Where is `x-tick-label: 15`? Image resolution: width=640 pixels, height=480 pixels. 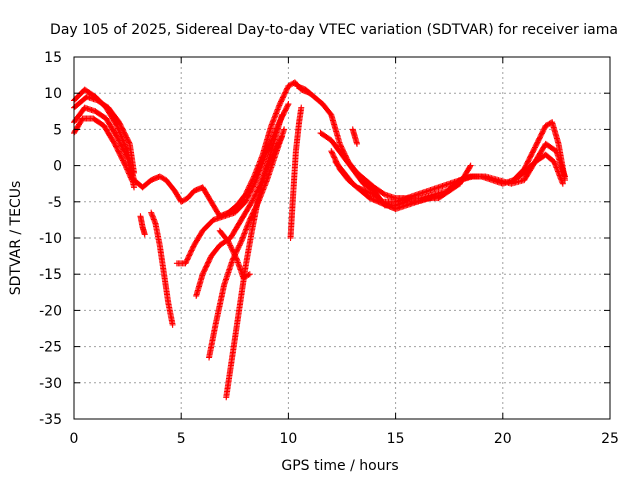 x-tick-label: 15 is located at coordinates (396, 439).